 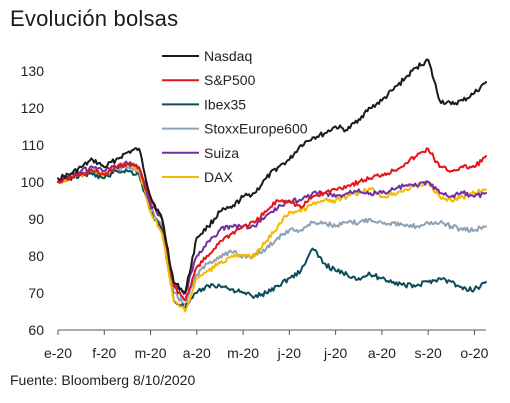 What do you see at coordinates (33, 108) in the screenshot?
I see `y-tick-label: 120` at bounding box center [33, 108].